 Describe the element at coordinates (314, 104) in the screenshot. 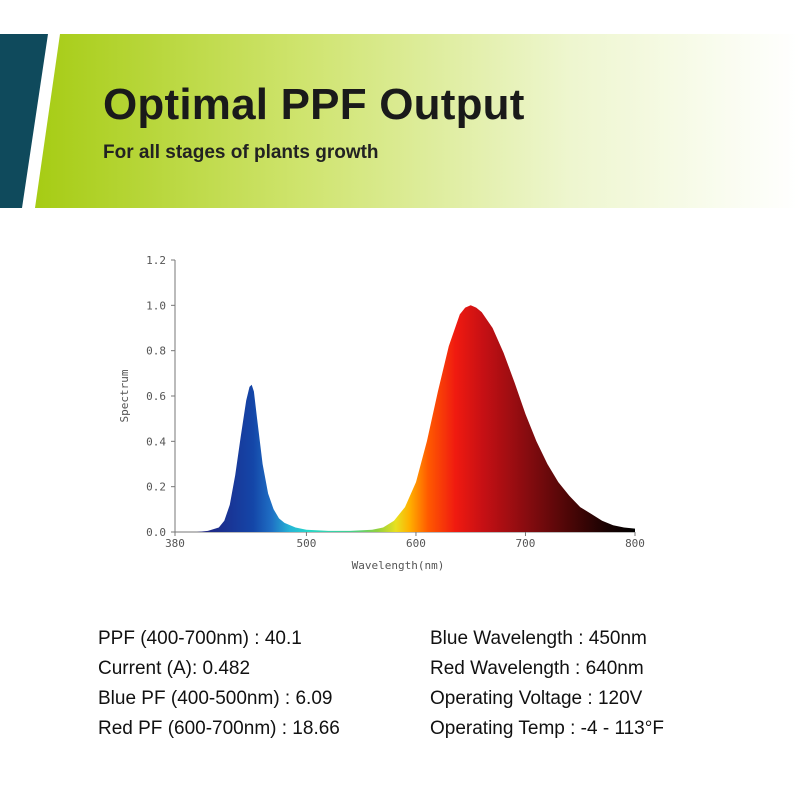

I see `page-title: Optimal PPF Output` at that location.